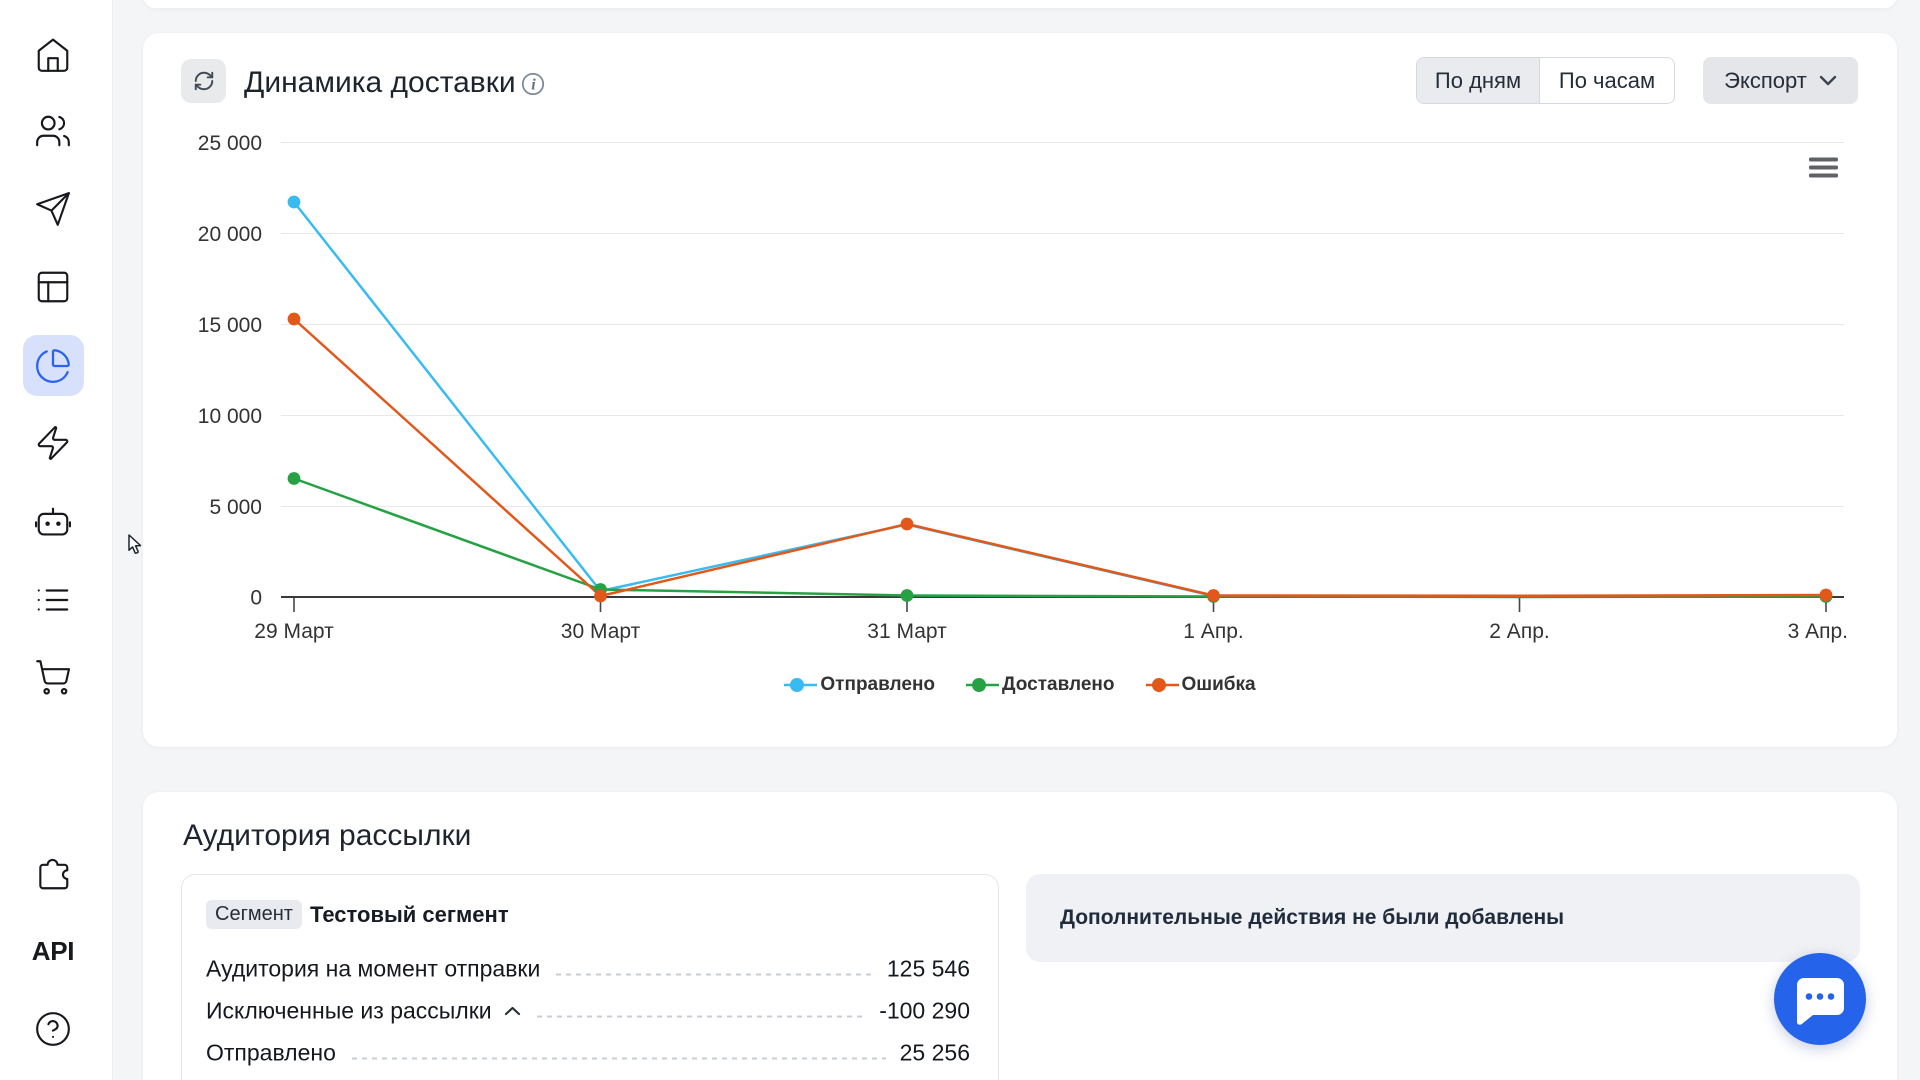  Describe the element at coordinates (533, 85) in the screenshot. I see `svg-text: i` at that location.